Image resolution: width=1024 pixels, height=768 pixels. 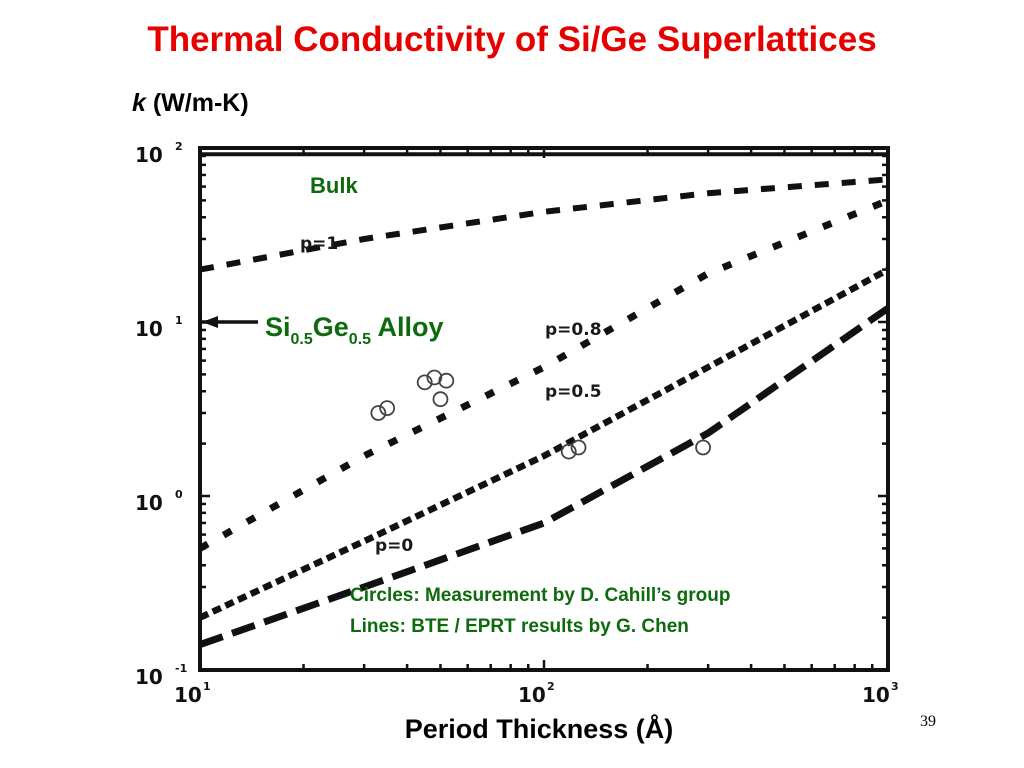 I want to click on x-tick-exponent: 1, so click(x=207, y=686).